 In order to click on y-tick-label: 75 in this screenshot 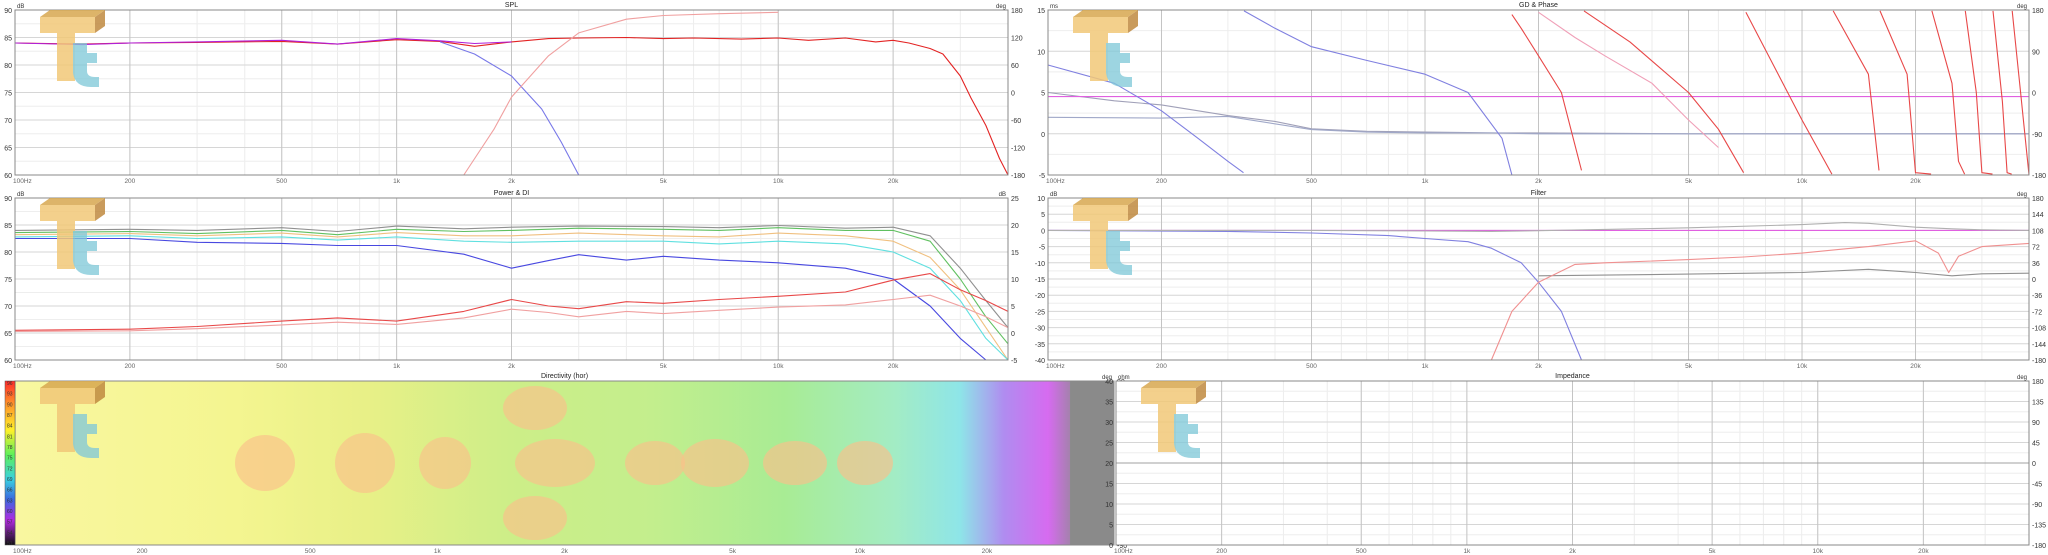, I will do `click(8, 94)`.